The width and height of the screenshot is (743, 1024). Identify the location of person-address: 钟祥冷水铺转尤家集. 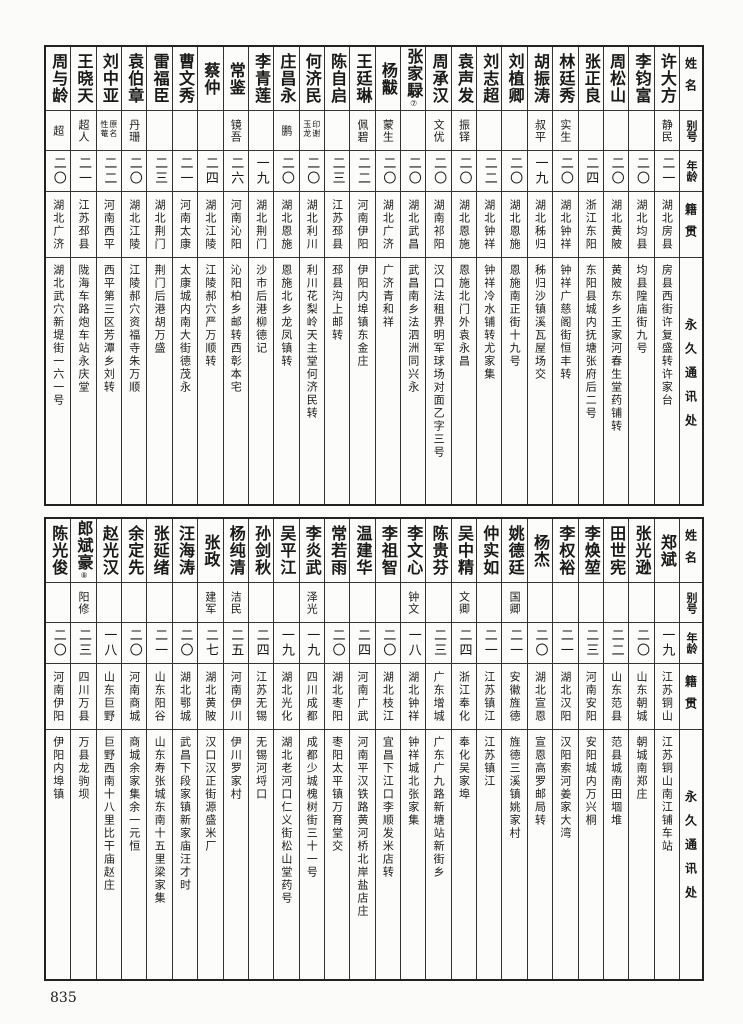
(489, 322).